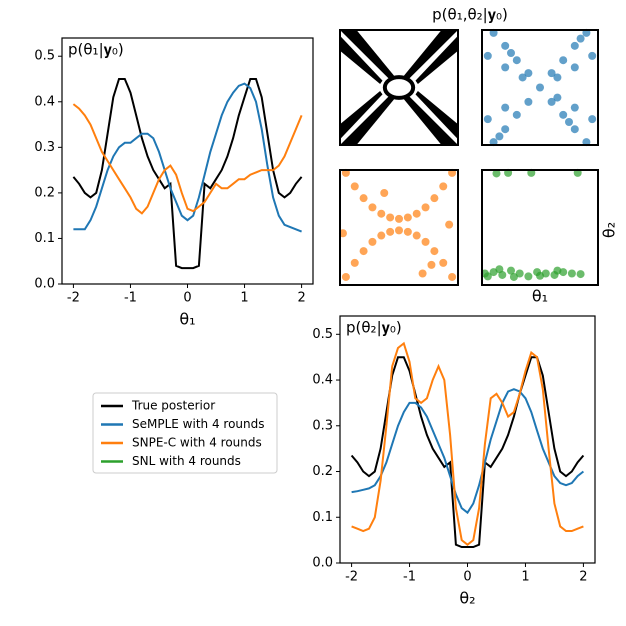  Describe the element at coordinates (186, 461) in the screenshot. I see `legend-label: SNL with 4 rounds` at that location.